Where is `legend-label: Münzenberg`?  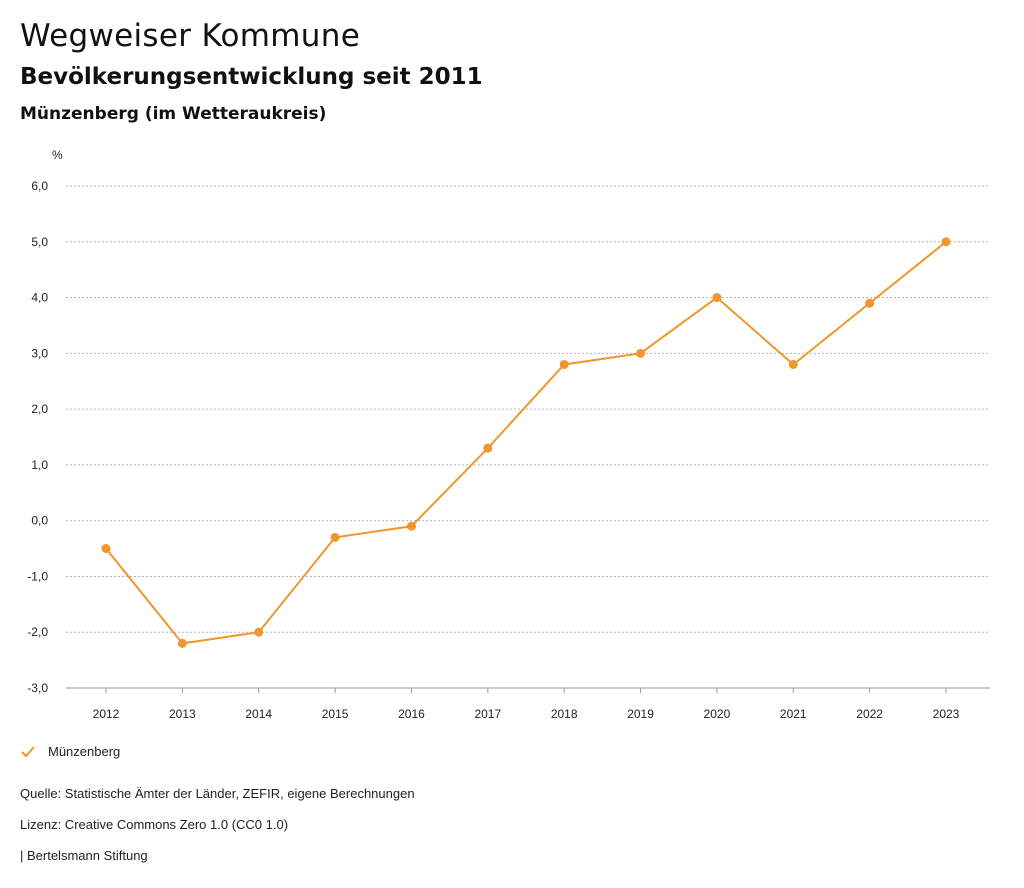 legend-label: Münzenberg is located at coordinates (84, 751).